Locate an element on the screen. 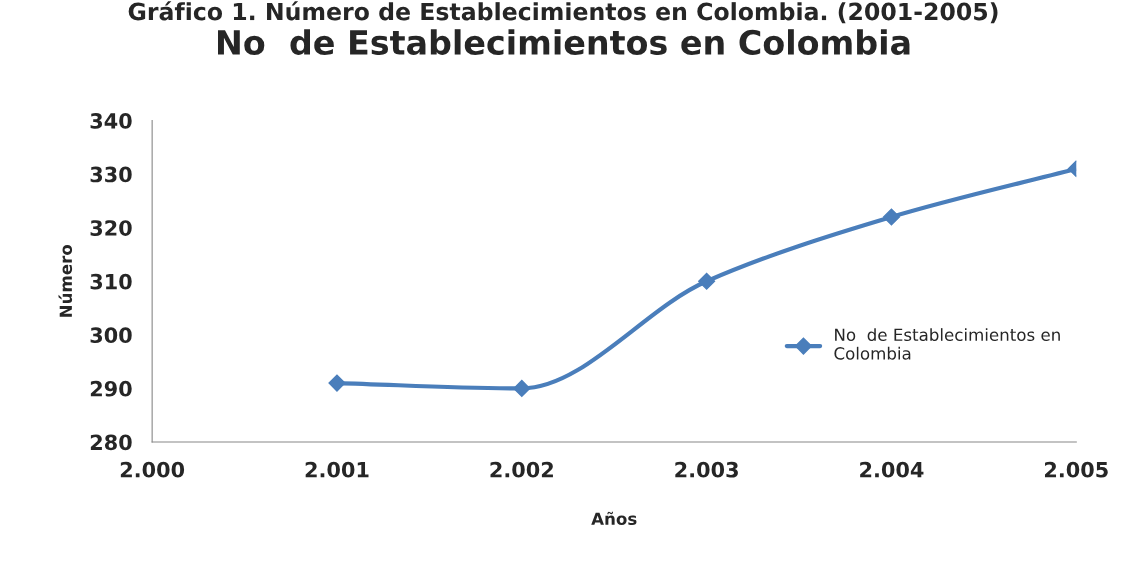  x-axis-title: Años is located at coordinates (614, 518).